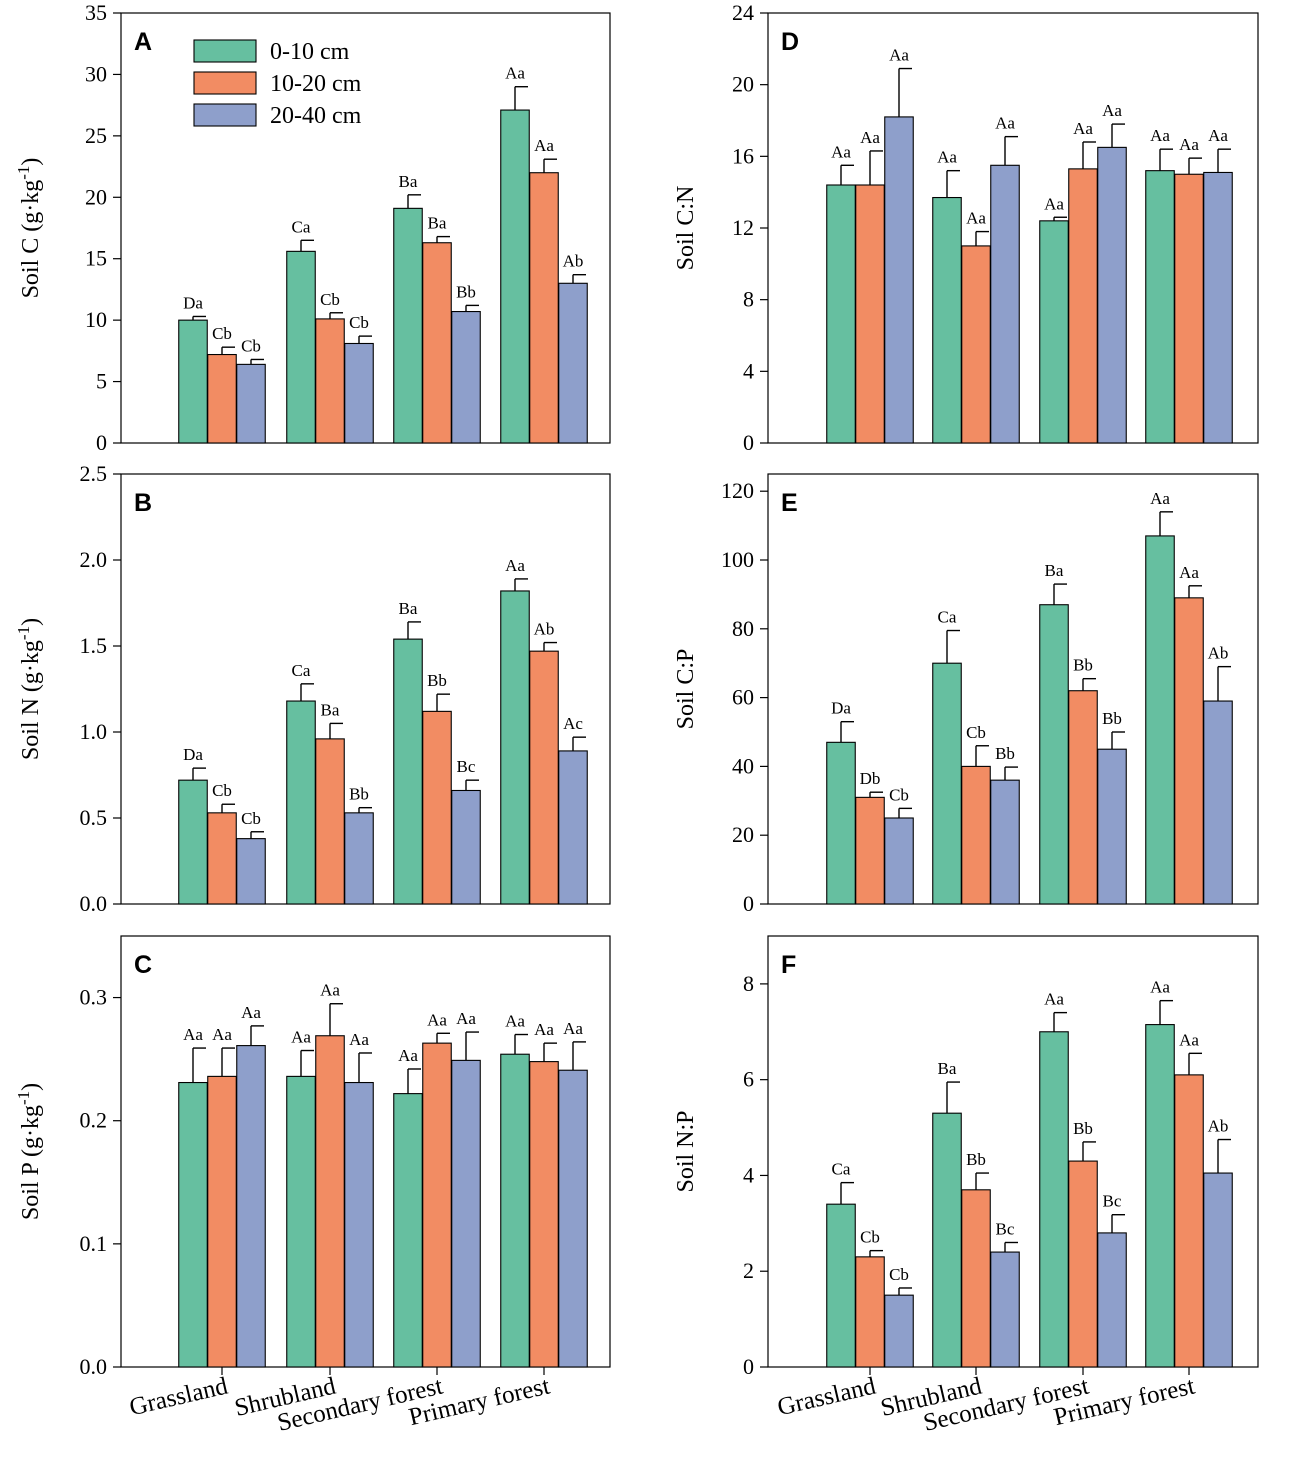 The height and width of the screenshot is (1470, 1299). What do you see at coordinates (748, 1079) in the screenshot?
I see `y-tick-label: 6` at bounding box center [748, 1079].